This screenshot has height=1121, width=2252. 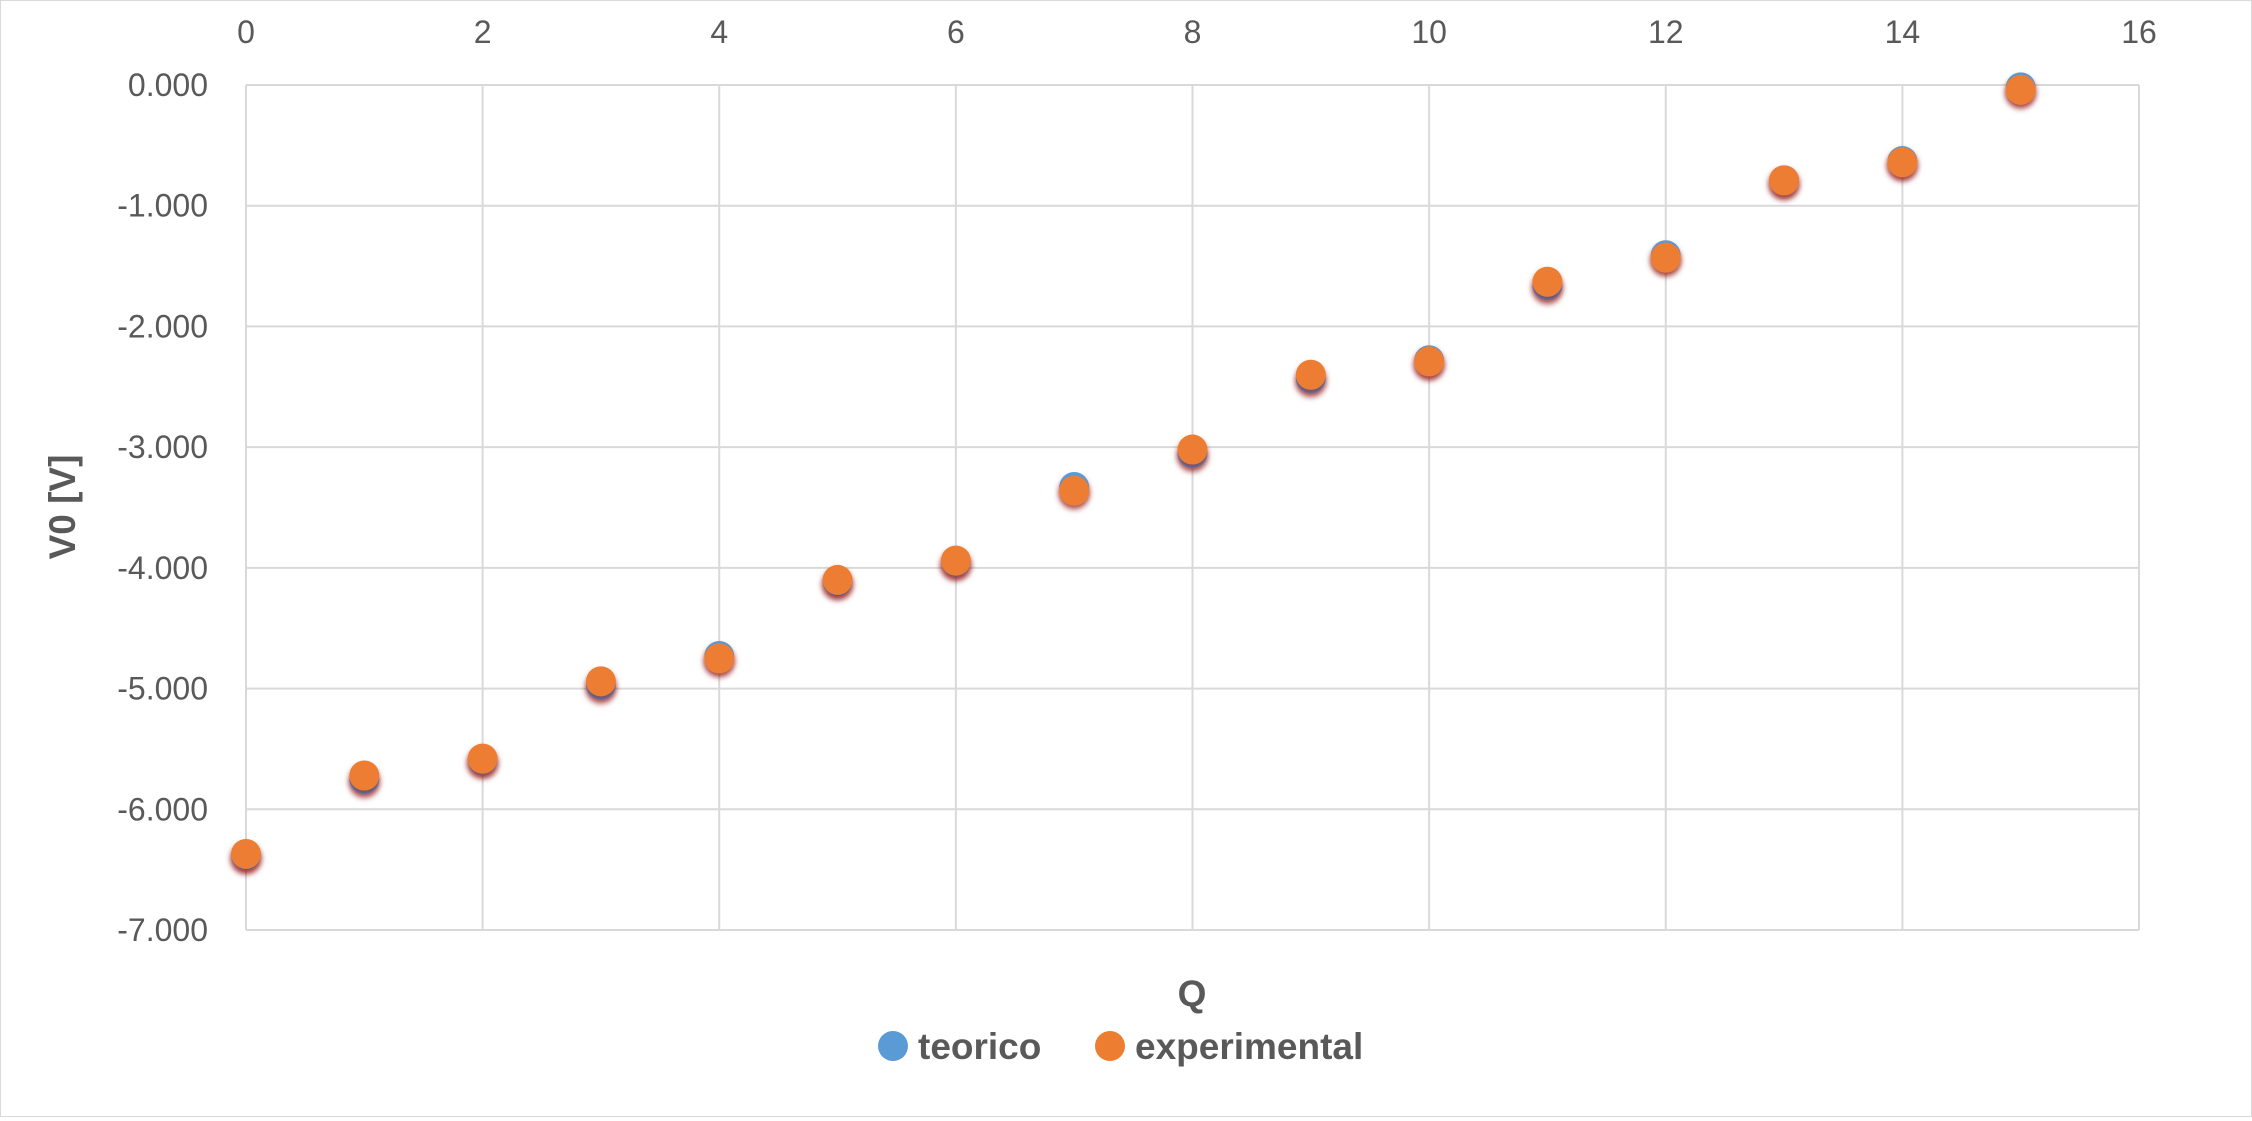 What do you see at coordinates (168, 85) in the screenshot?
I see `y-tick-label: 0.000` at bounding box center [168, 85].